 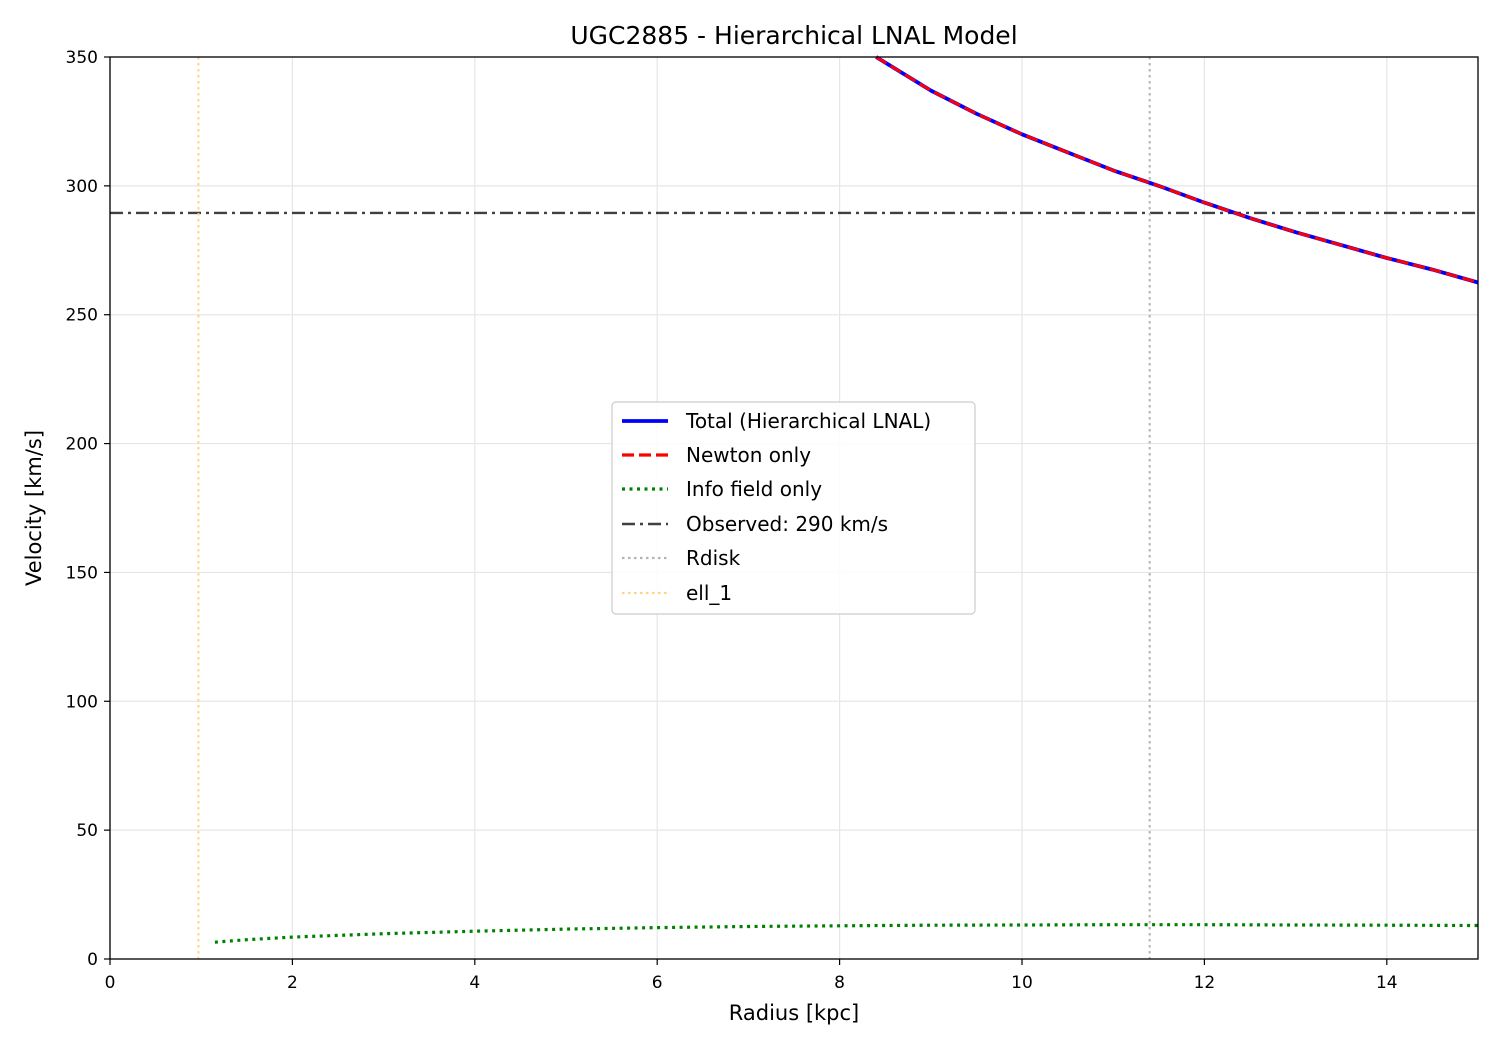 What do you see at coordinates (1022, 983) in the screenshot?
I see `x-tick-label: 10` at bounding box center [1022, 983].